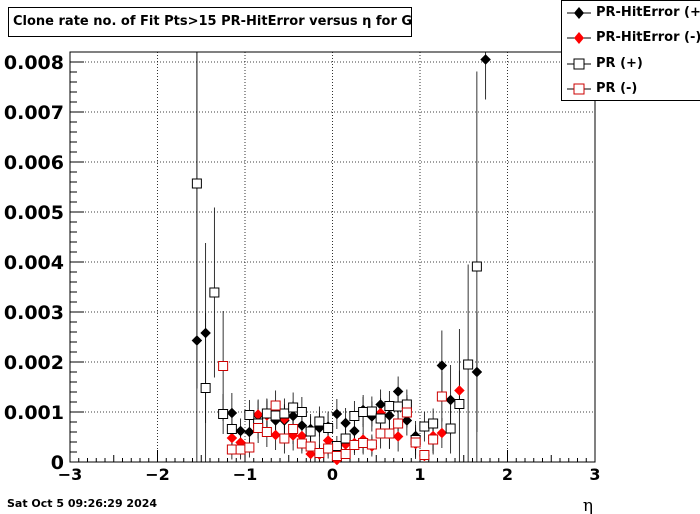 The height and width of the screenshot is (514, 700). What do you see at coordinates (648, 37) in the screenshot?
I see `legend-label: PR-HitError (-)` at bounding box center [648, 37].